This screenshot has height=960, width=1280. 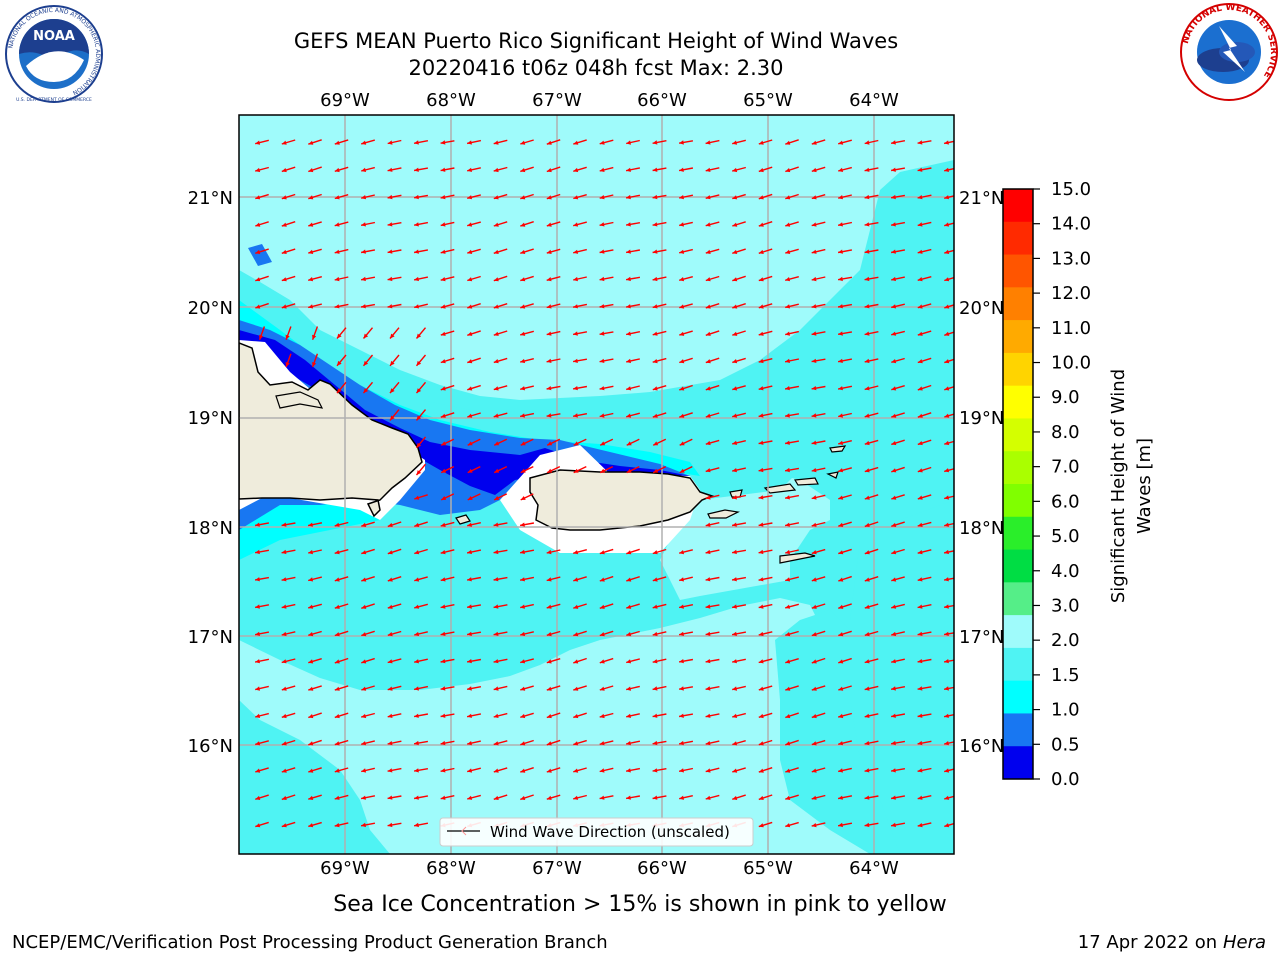 I want to click on footer-date: 17 Apr 2022 on, so click(x=1150, y=942).